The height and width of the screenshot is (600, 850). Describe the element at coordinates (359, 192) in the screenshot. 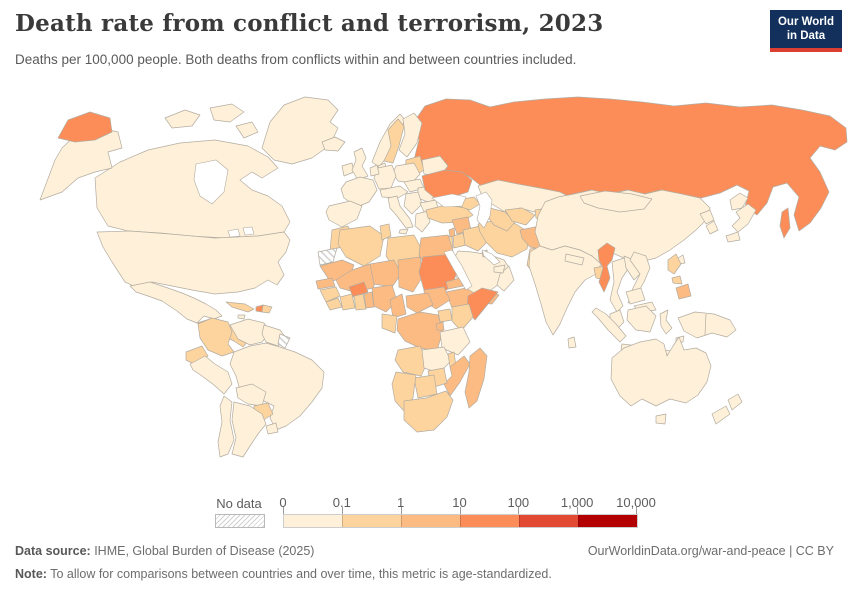

I see `country-france` at that location.